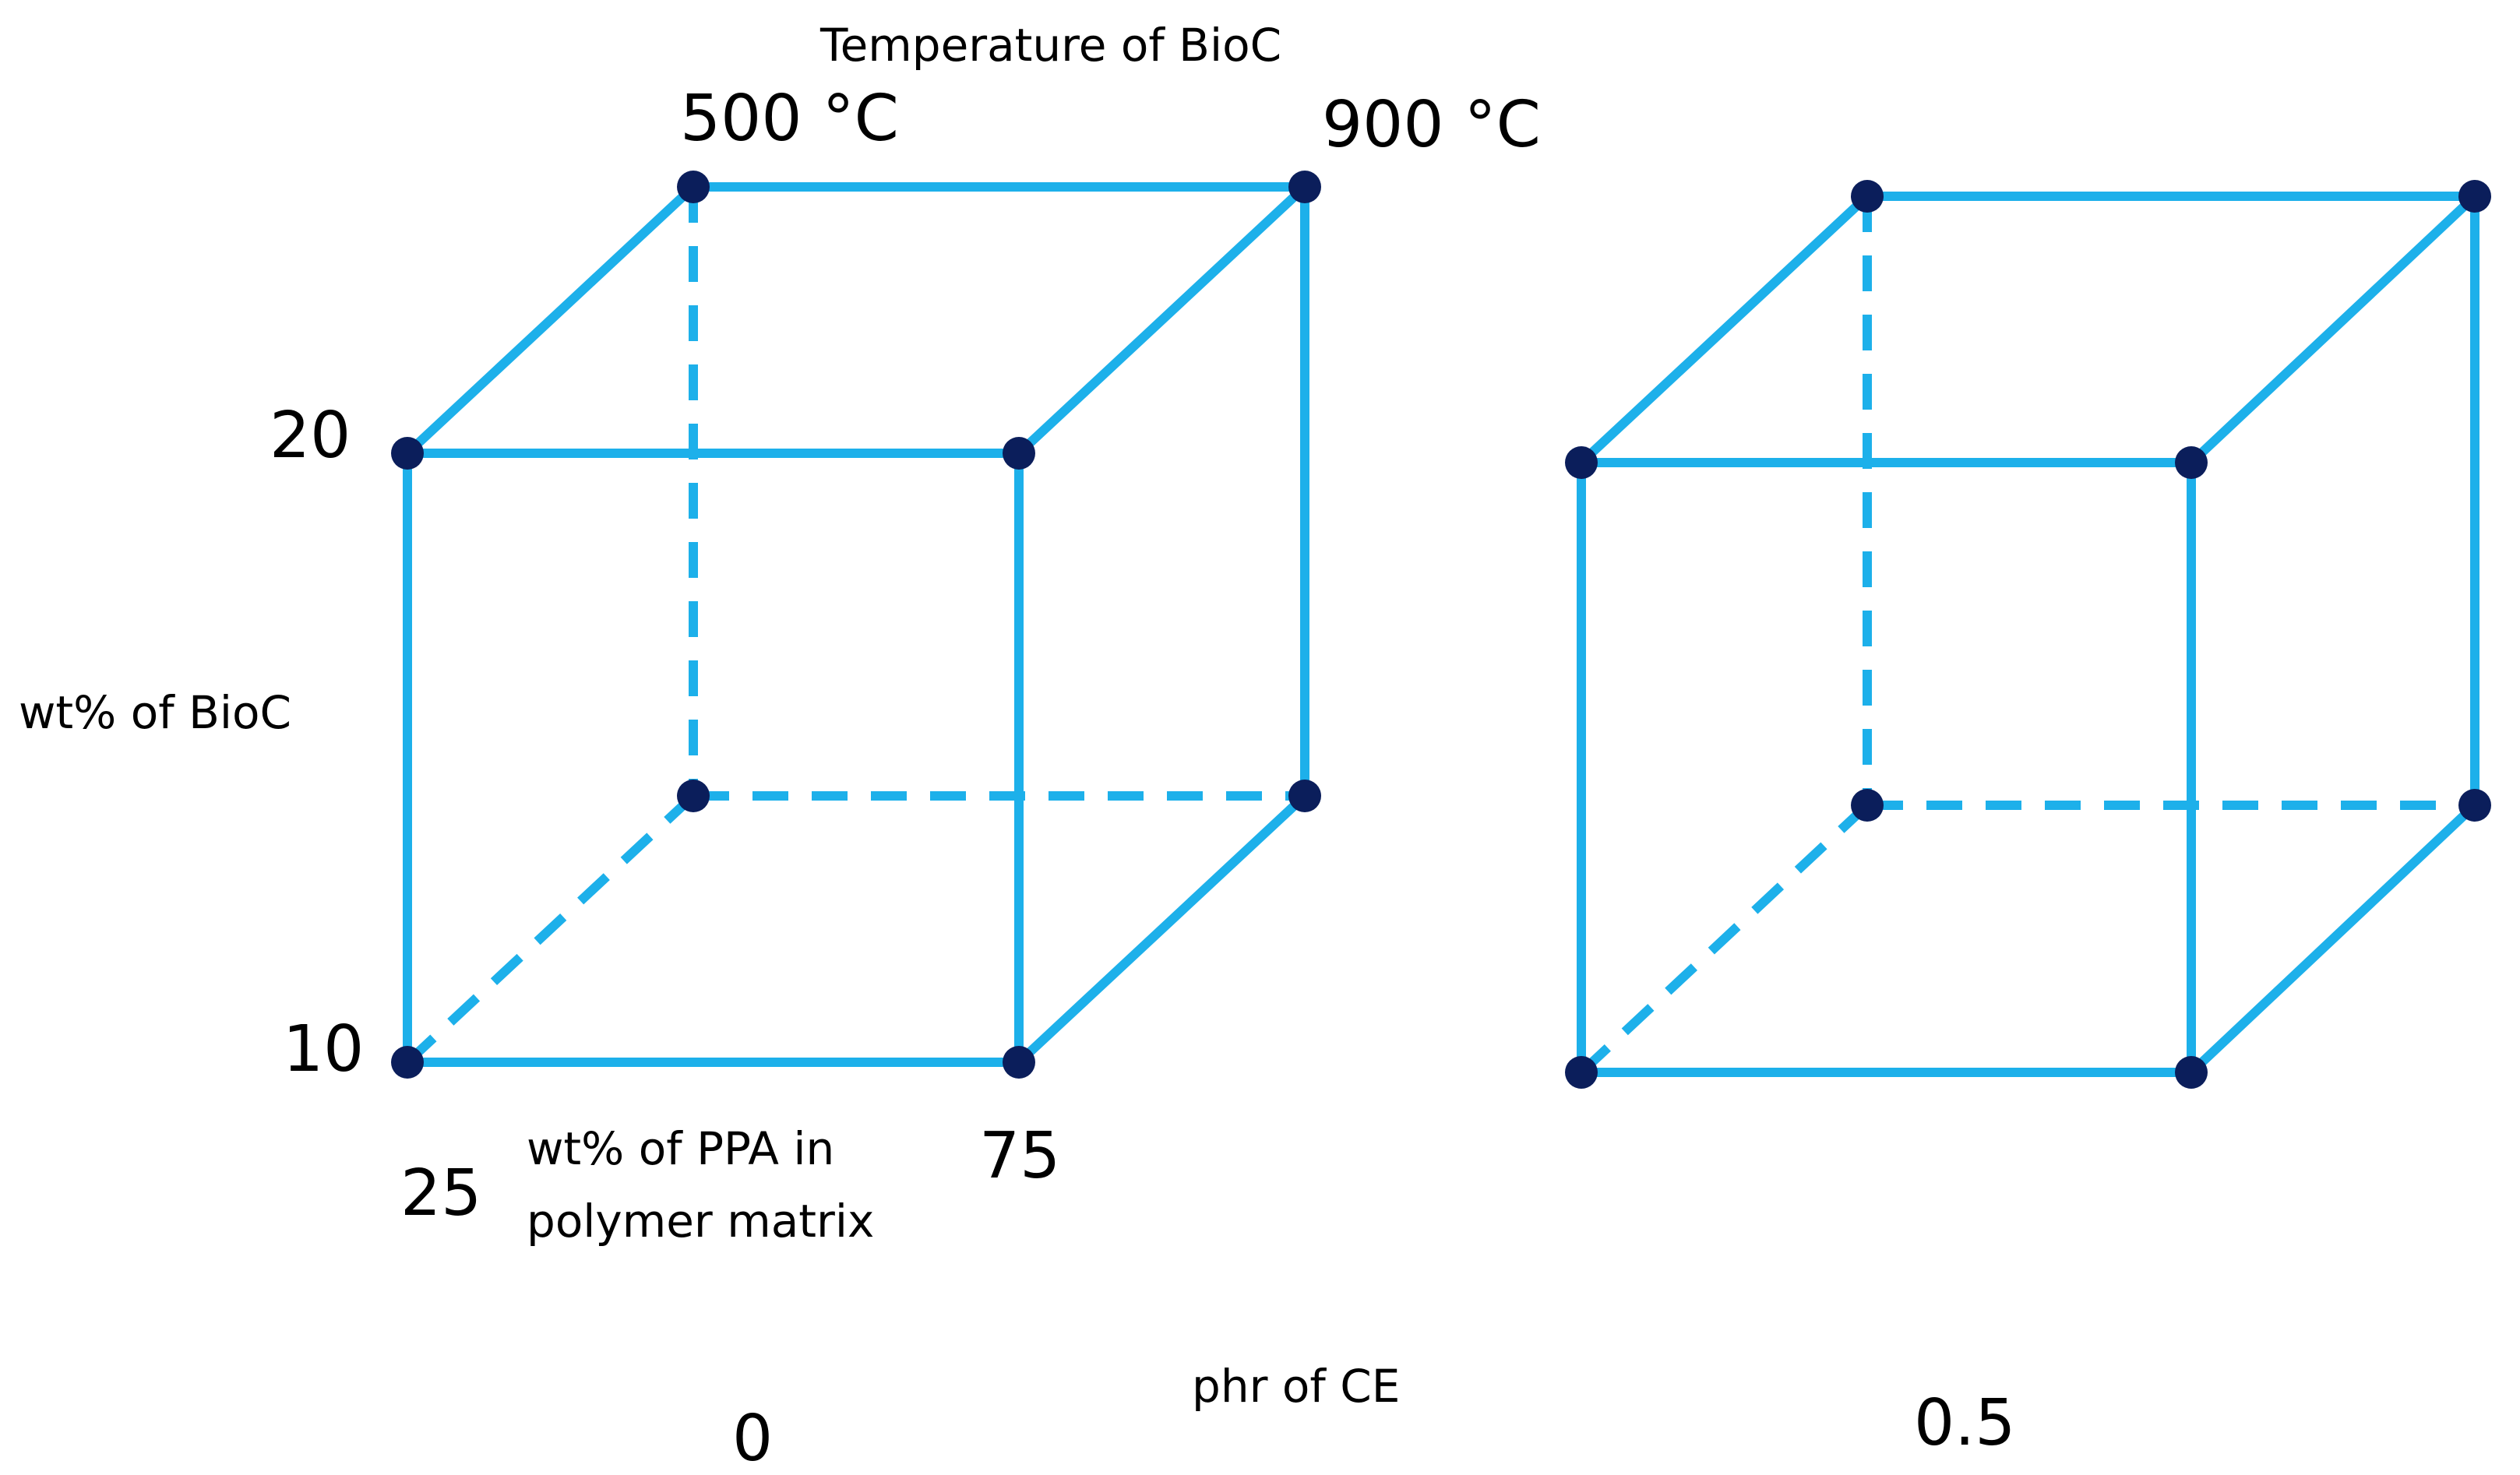  What do you see at coordinates (155, 712) in the screenshot?
I see `wt-bioc-axis-label: wt% of BioC` at bounding box center [155, 712].